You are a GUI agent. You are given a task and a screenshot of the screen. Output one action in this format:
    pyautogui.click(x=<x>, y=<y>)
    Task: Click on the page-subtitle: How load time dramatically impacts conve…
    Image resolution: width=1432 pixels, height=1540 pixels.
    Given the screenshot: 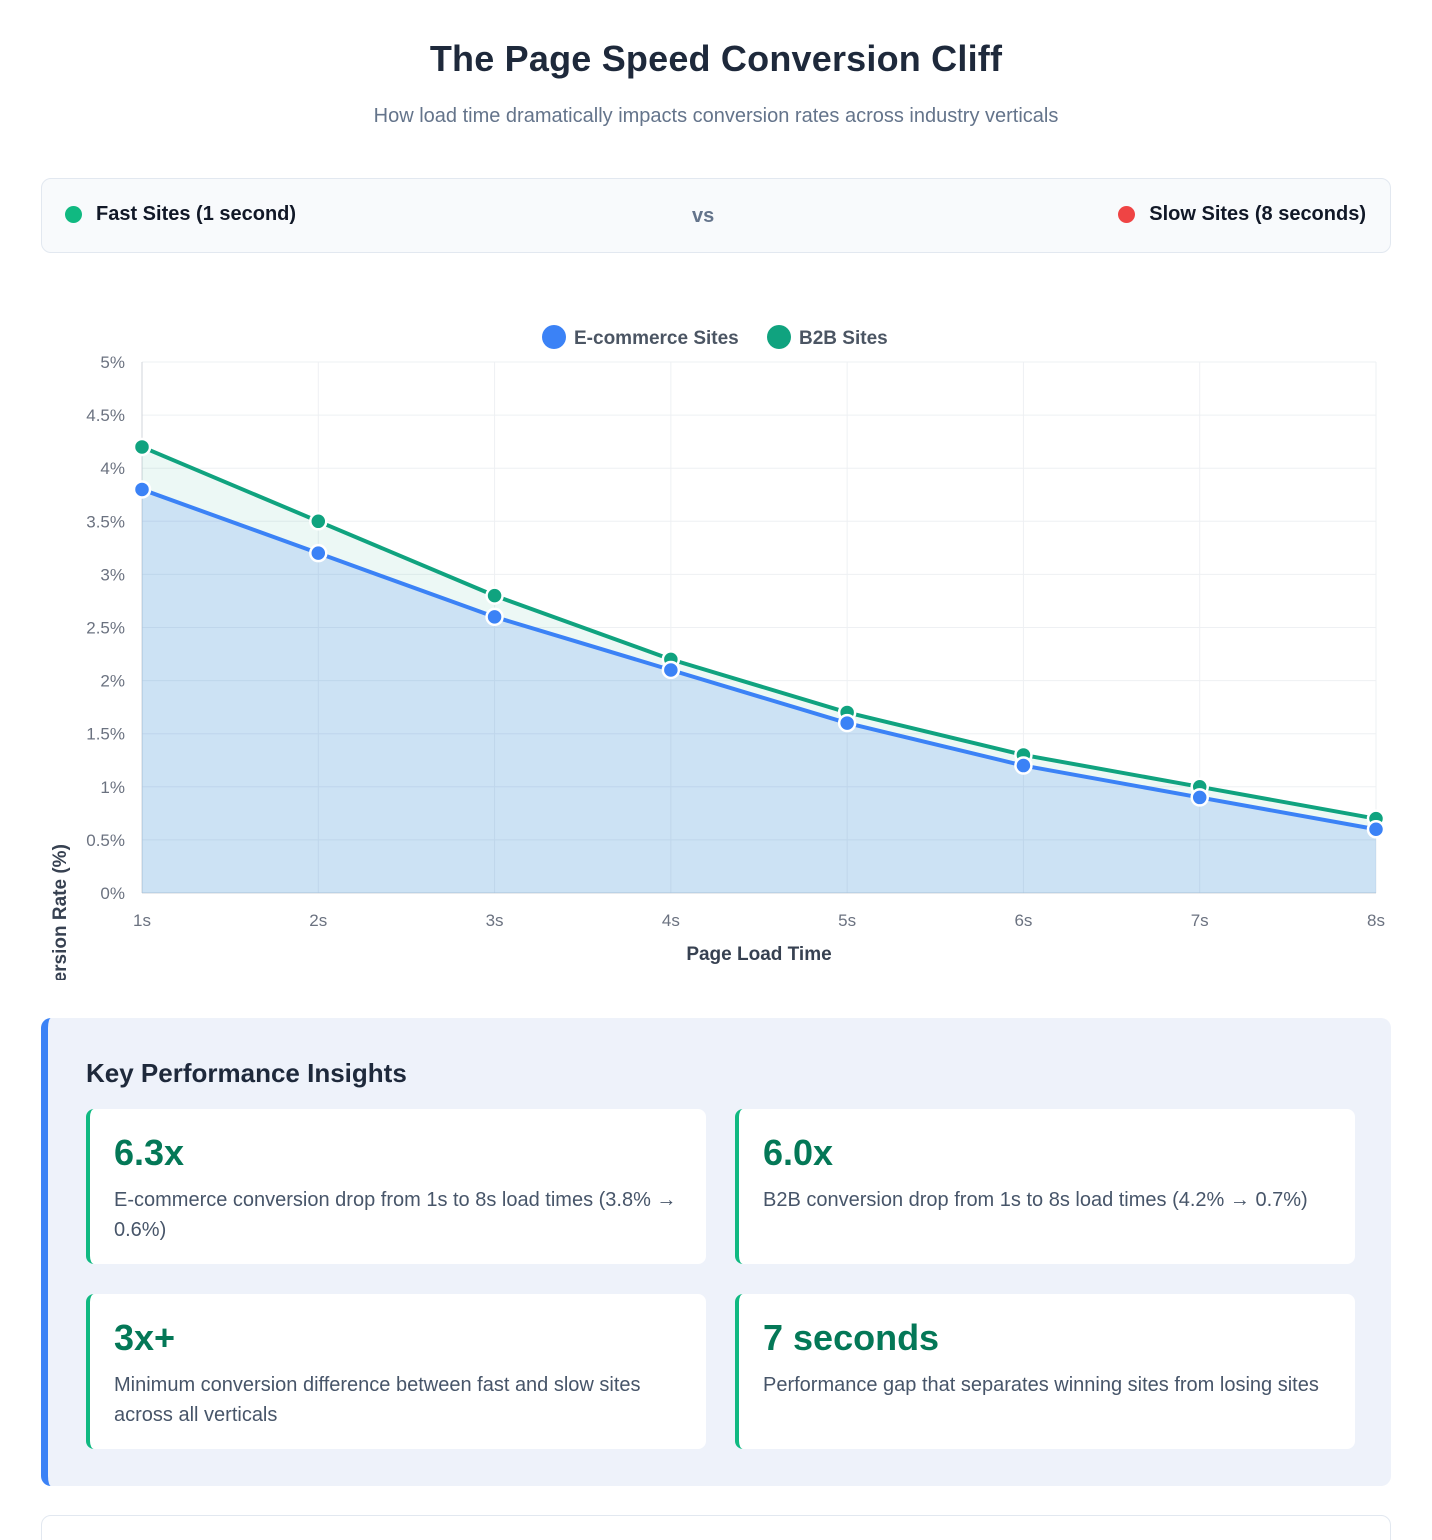 What is the action you would take?
    pyautogui.click(x=716, y=116)
    